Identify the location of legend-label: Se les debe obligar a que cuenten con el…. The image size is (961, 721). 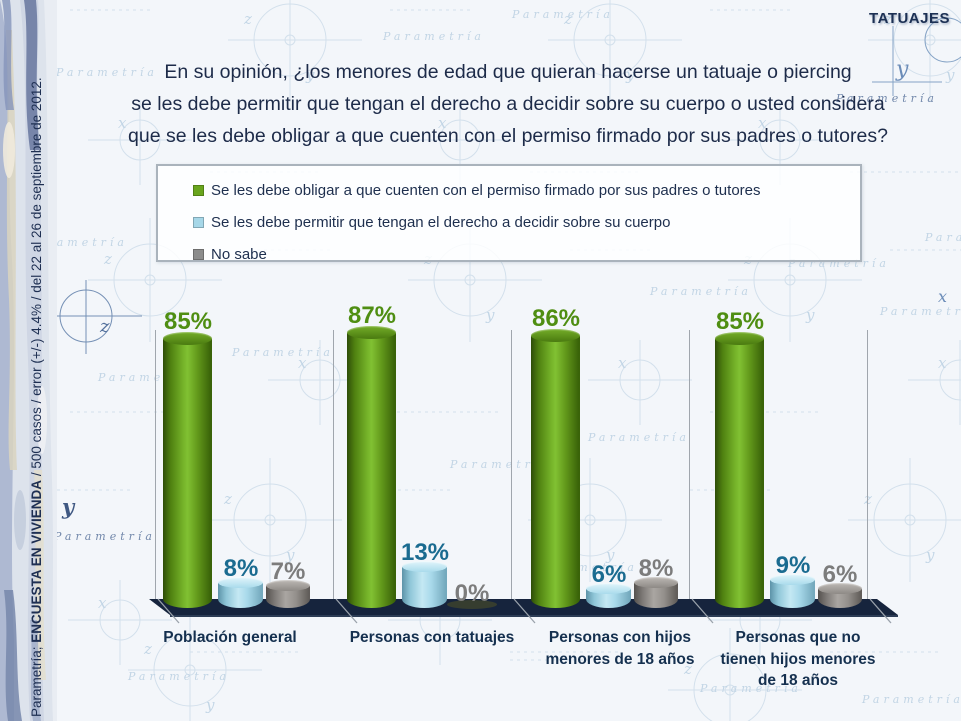
(486, 190).